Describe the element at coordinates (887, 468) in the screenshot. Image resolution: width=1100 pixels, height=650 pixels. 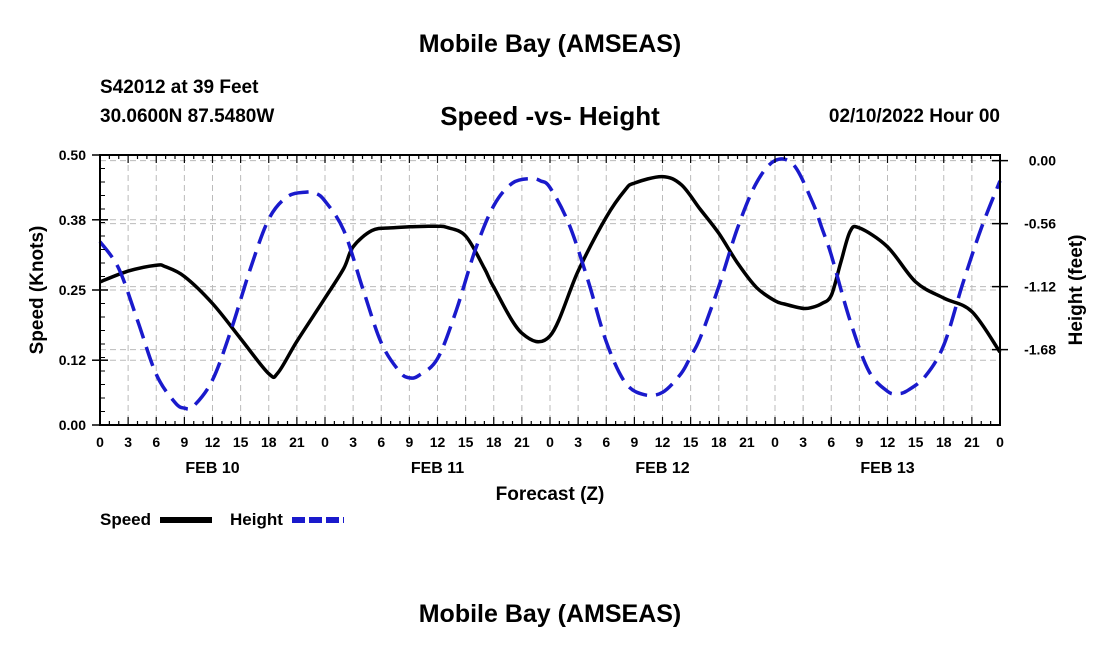
I see `day-label: FEB 13` at that location.